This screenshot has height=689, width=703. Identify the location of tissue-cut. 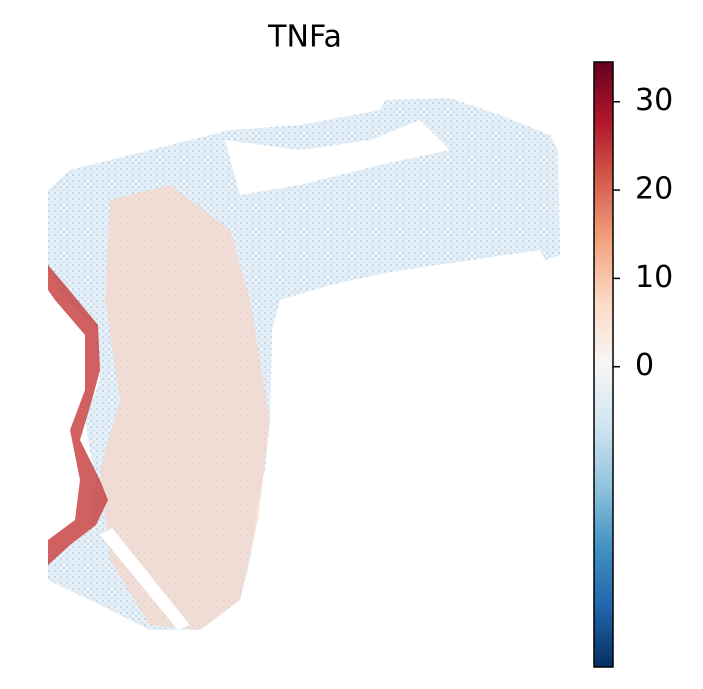
(145, 579).